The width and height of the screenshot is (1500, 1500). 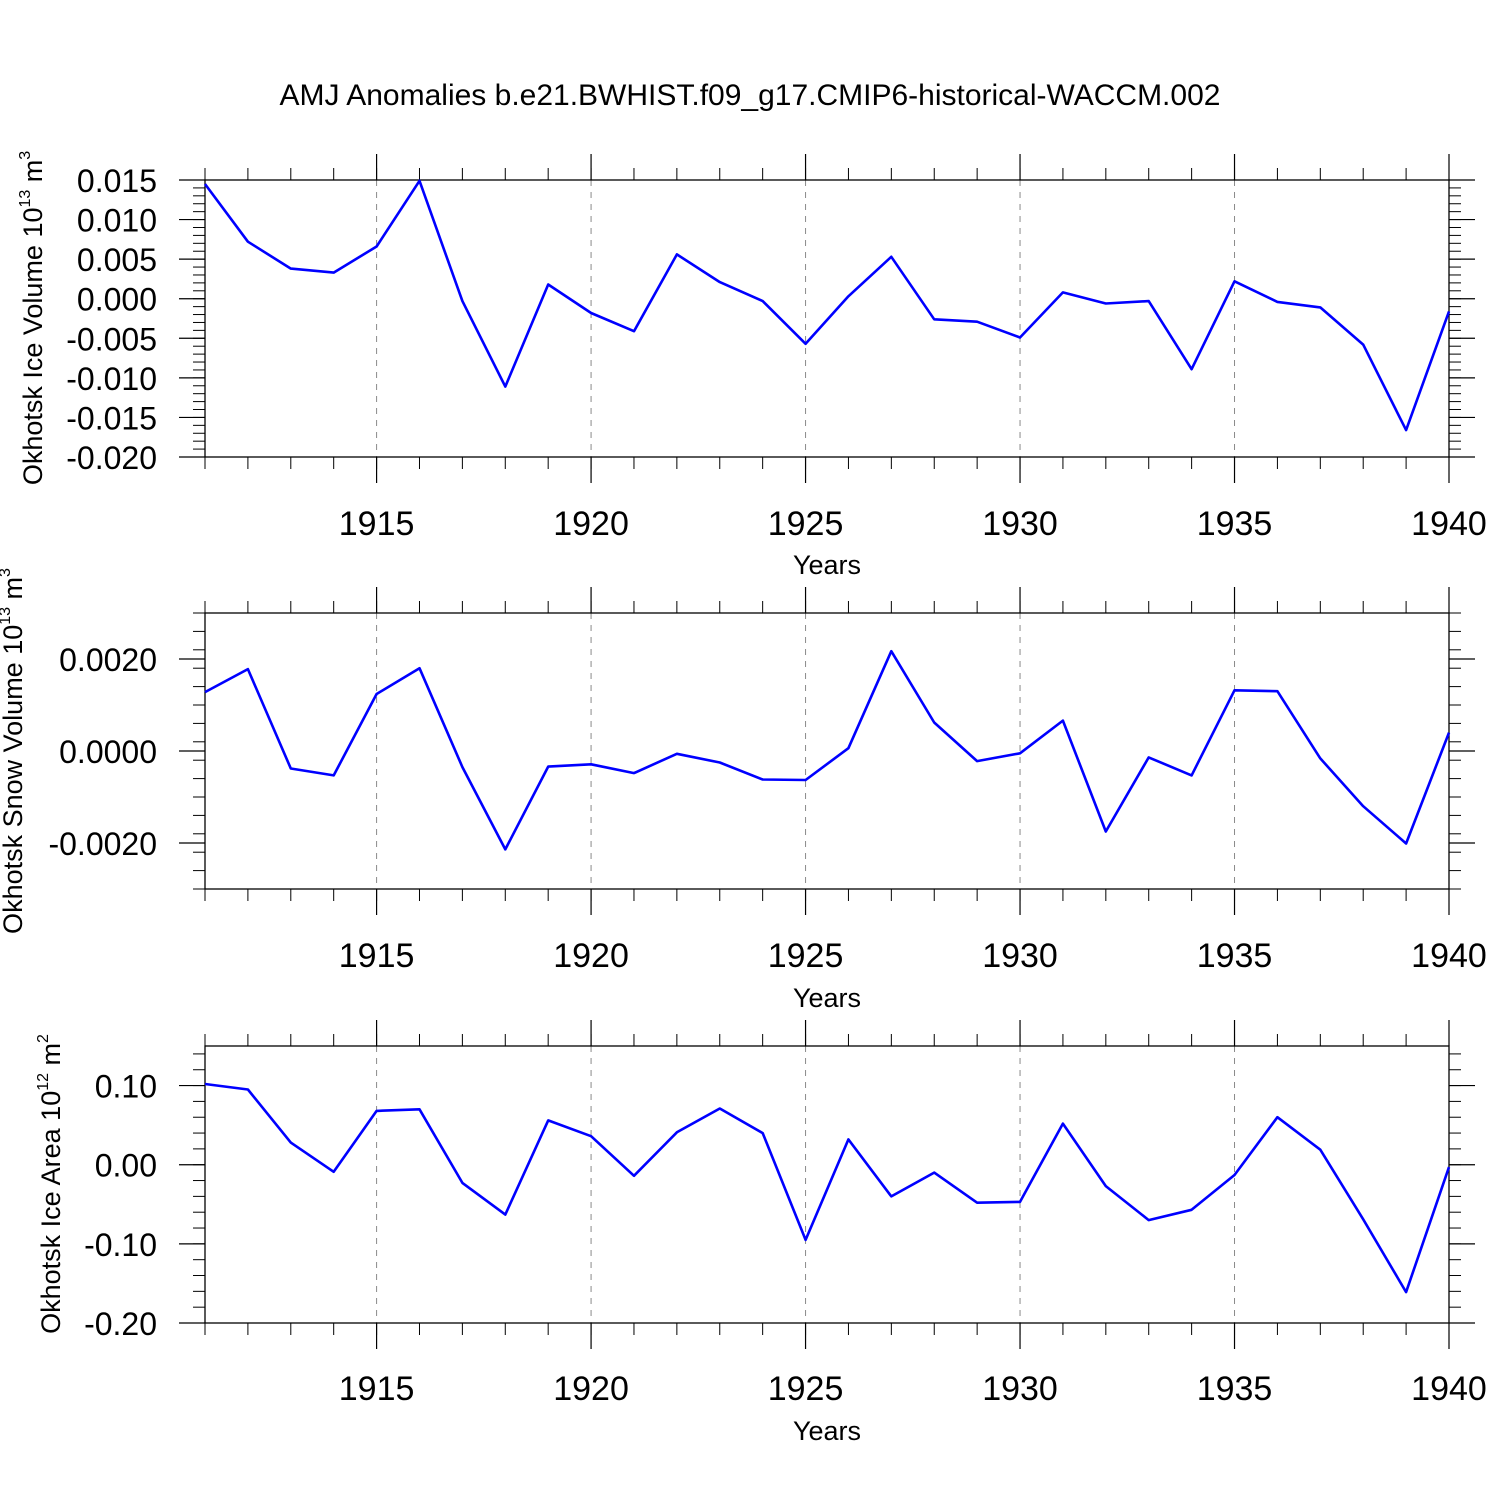 I want to click on y-tick-label: 0.010, so click(x=117, y=221).